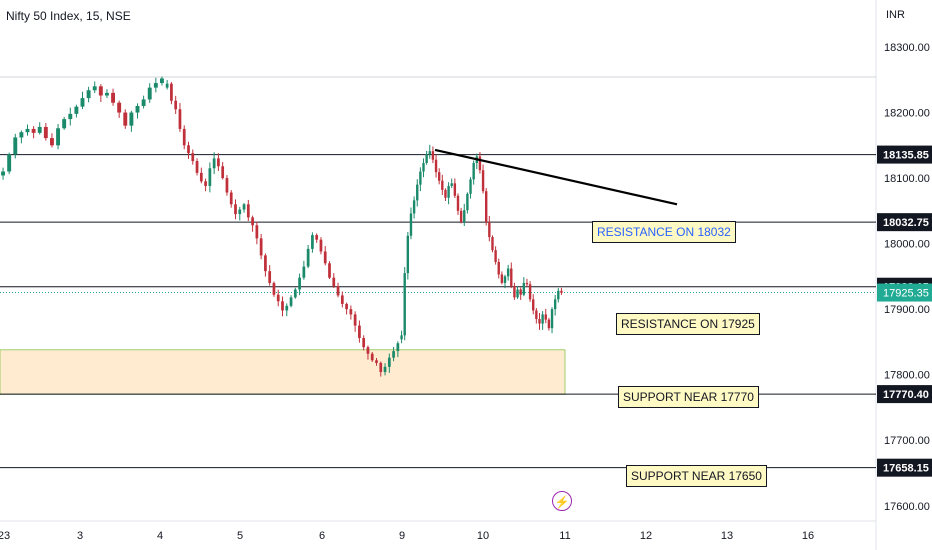 The height and width of the screenshot is (550, 932). Describe the element at coordinates (68, 16) in the screenshot. I see `chart-title: Nifty 50 Index, 15, NSE` at that location.